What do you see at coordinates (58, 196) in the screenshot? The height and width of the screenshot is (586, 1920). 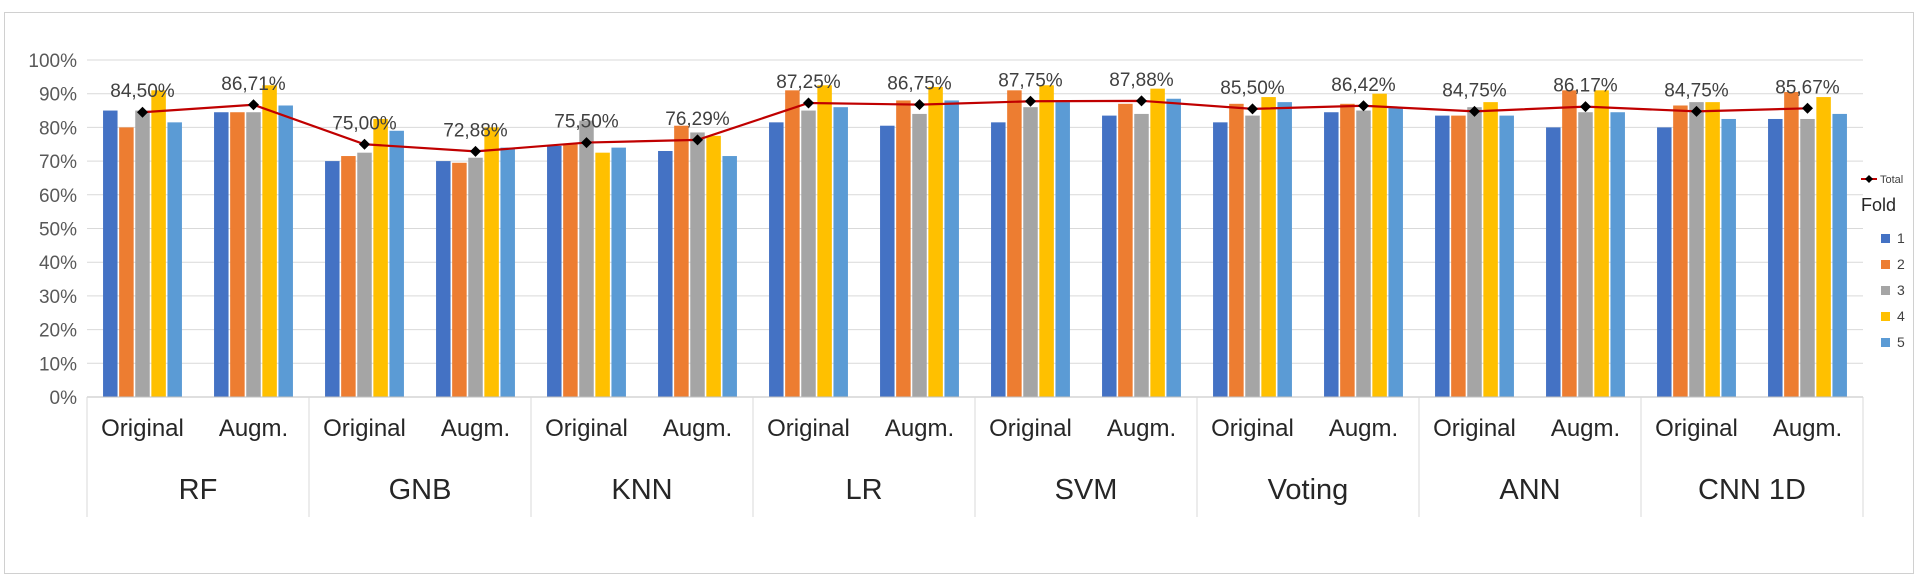 I see `y-tick-label: 60%` at bounding box center [58, 196].